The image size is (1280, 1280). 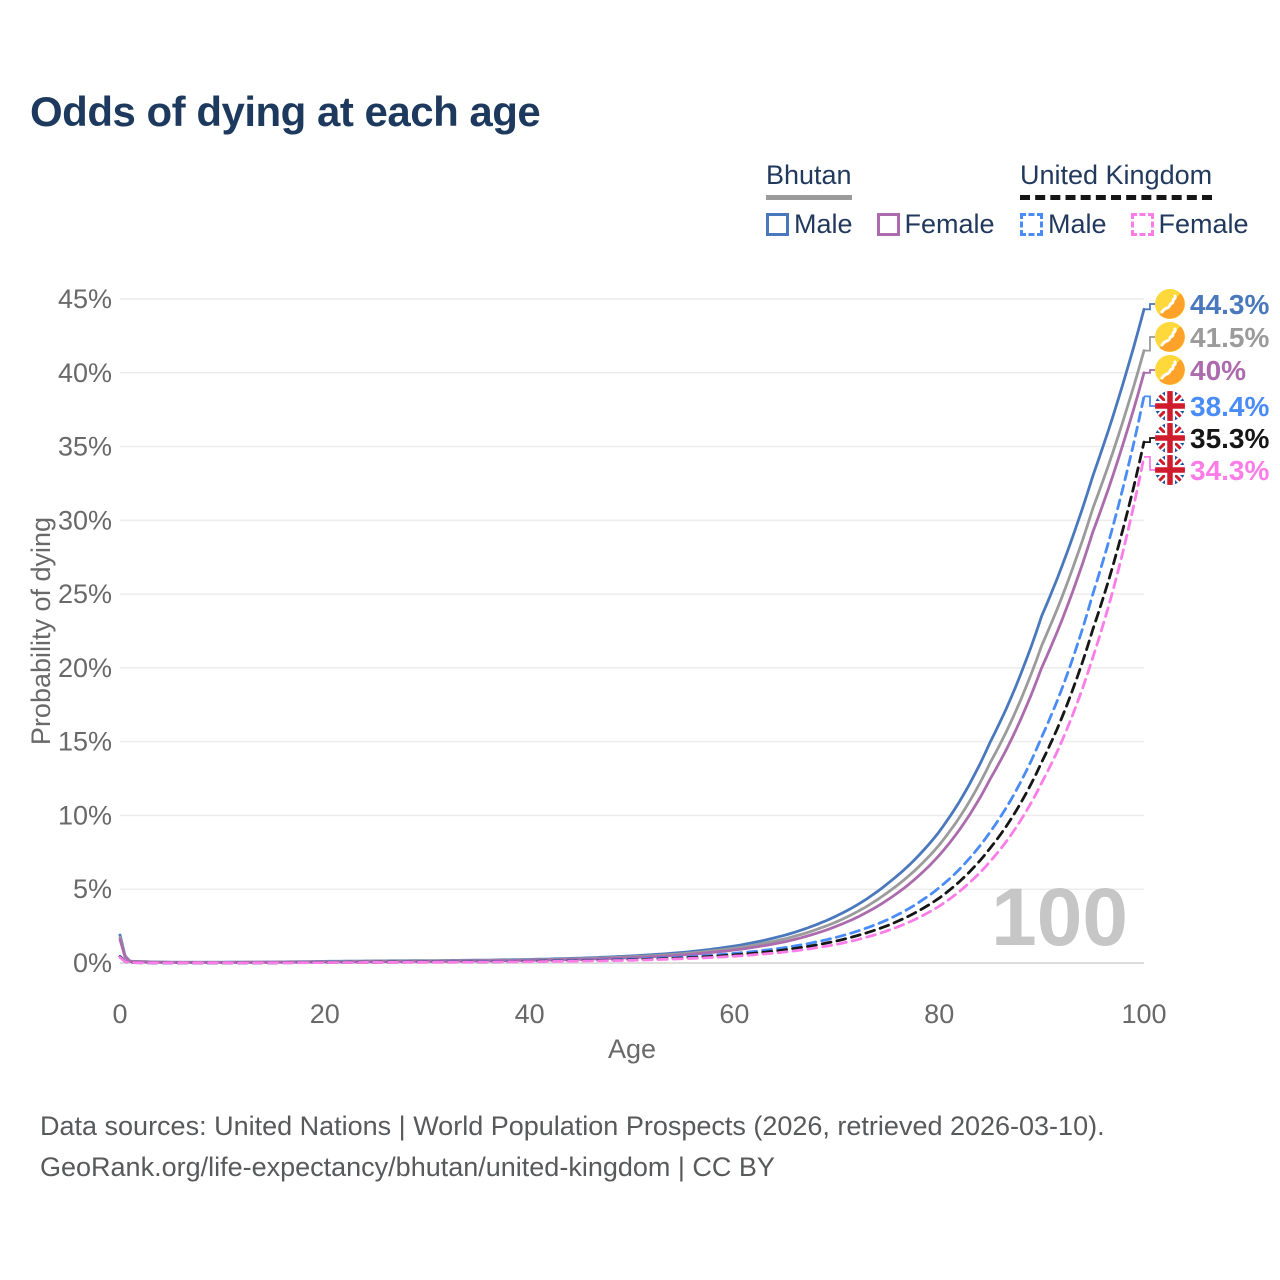 I want to click on y-axis-title: Probability of dying, so click(x=41, y=631).